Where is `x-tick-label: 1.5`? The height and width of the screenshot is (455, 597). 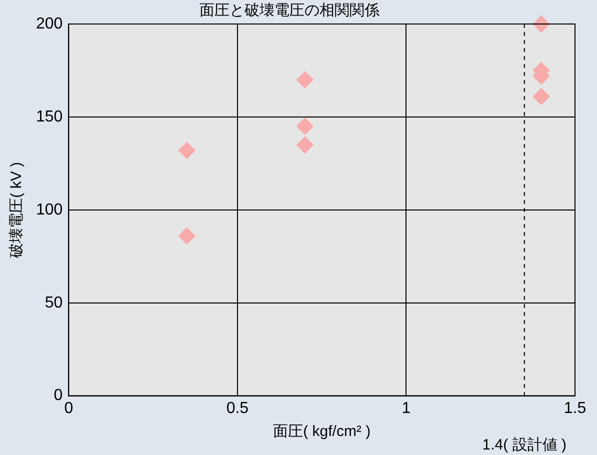 x-tick-label: 1.5 is located at coordinates (575, 408).